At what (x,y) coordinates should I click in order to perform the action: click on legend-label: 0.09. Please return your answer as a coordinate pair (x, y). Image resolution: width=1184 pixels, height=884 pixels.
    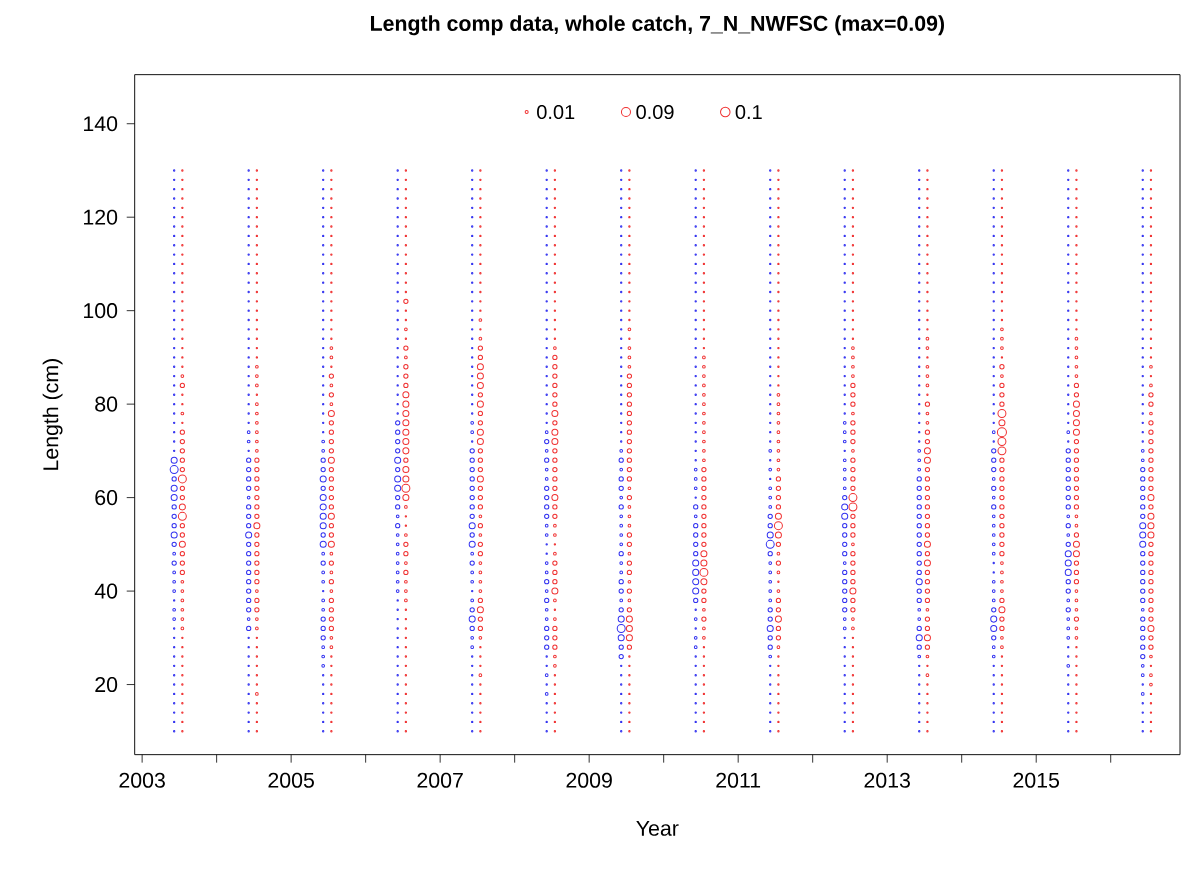
    Looking at the image, I should click on (655, 112).